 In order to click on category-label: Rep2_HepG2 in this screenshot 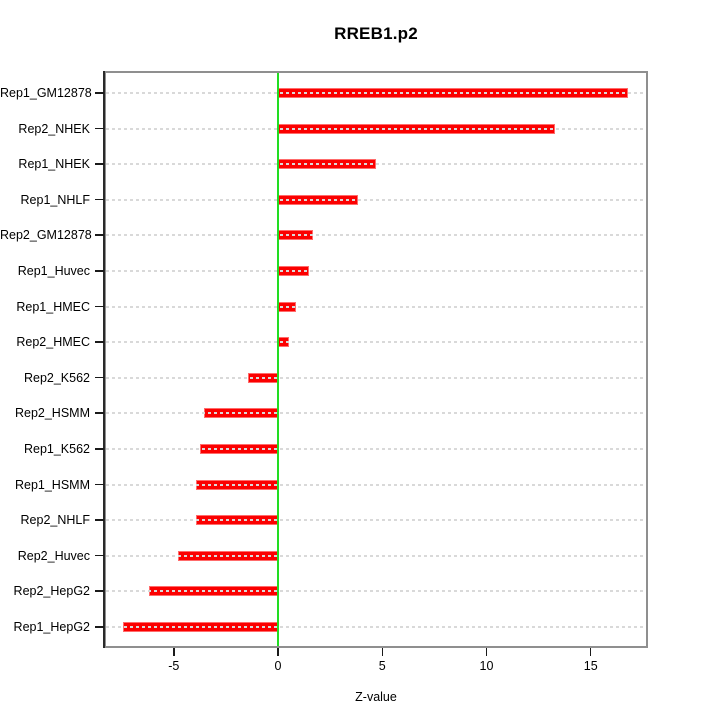, I will do `click(51, 591)`.